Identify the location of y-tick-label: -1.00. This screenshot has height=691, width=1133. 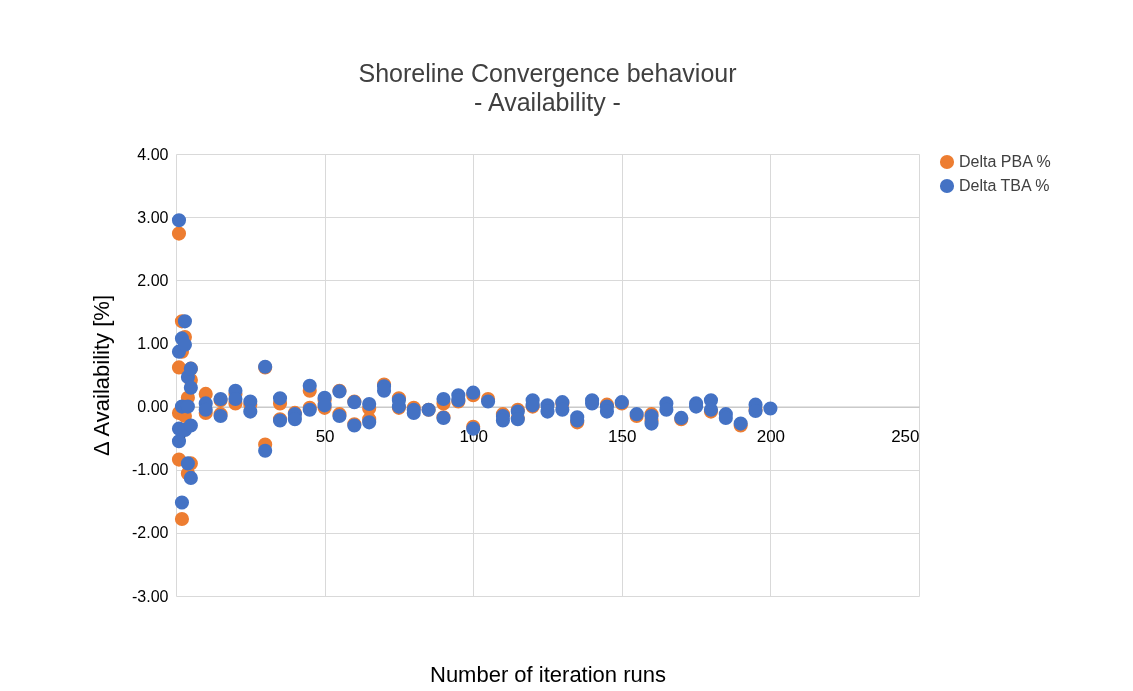
(150, 470).